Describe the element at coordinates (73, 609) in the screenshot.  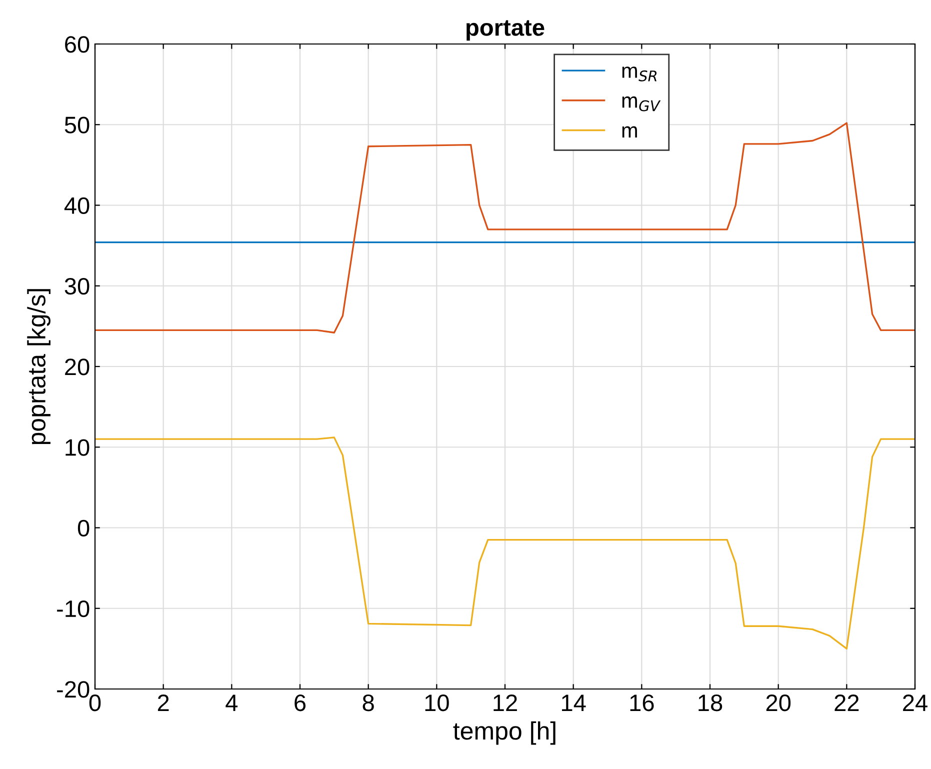
I see `y-tick-label: -10` at that location.